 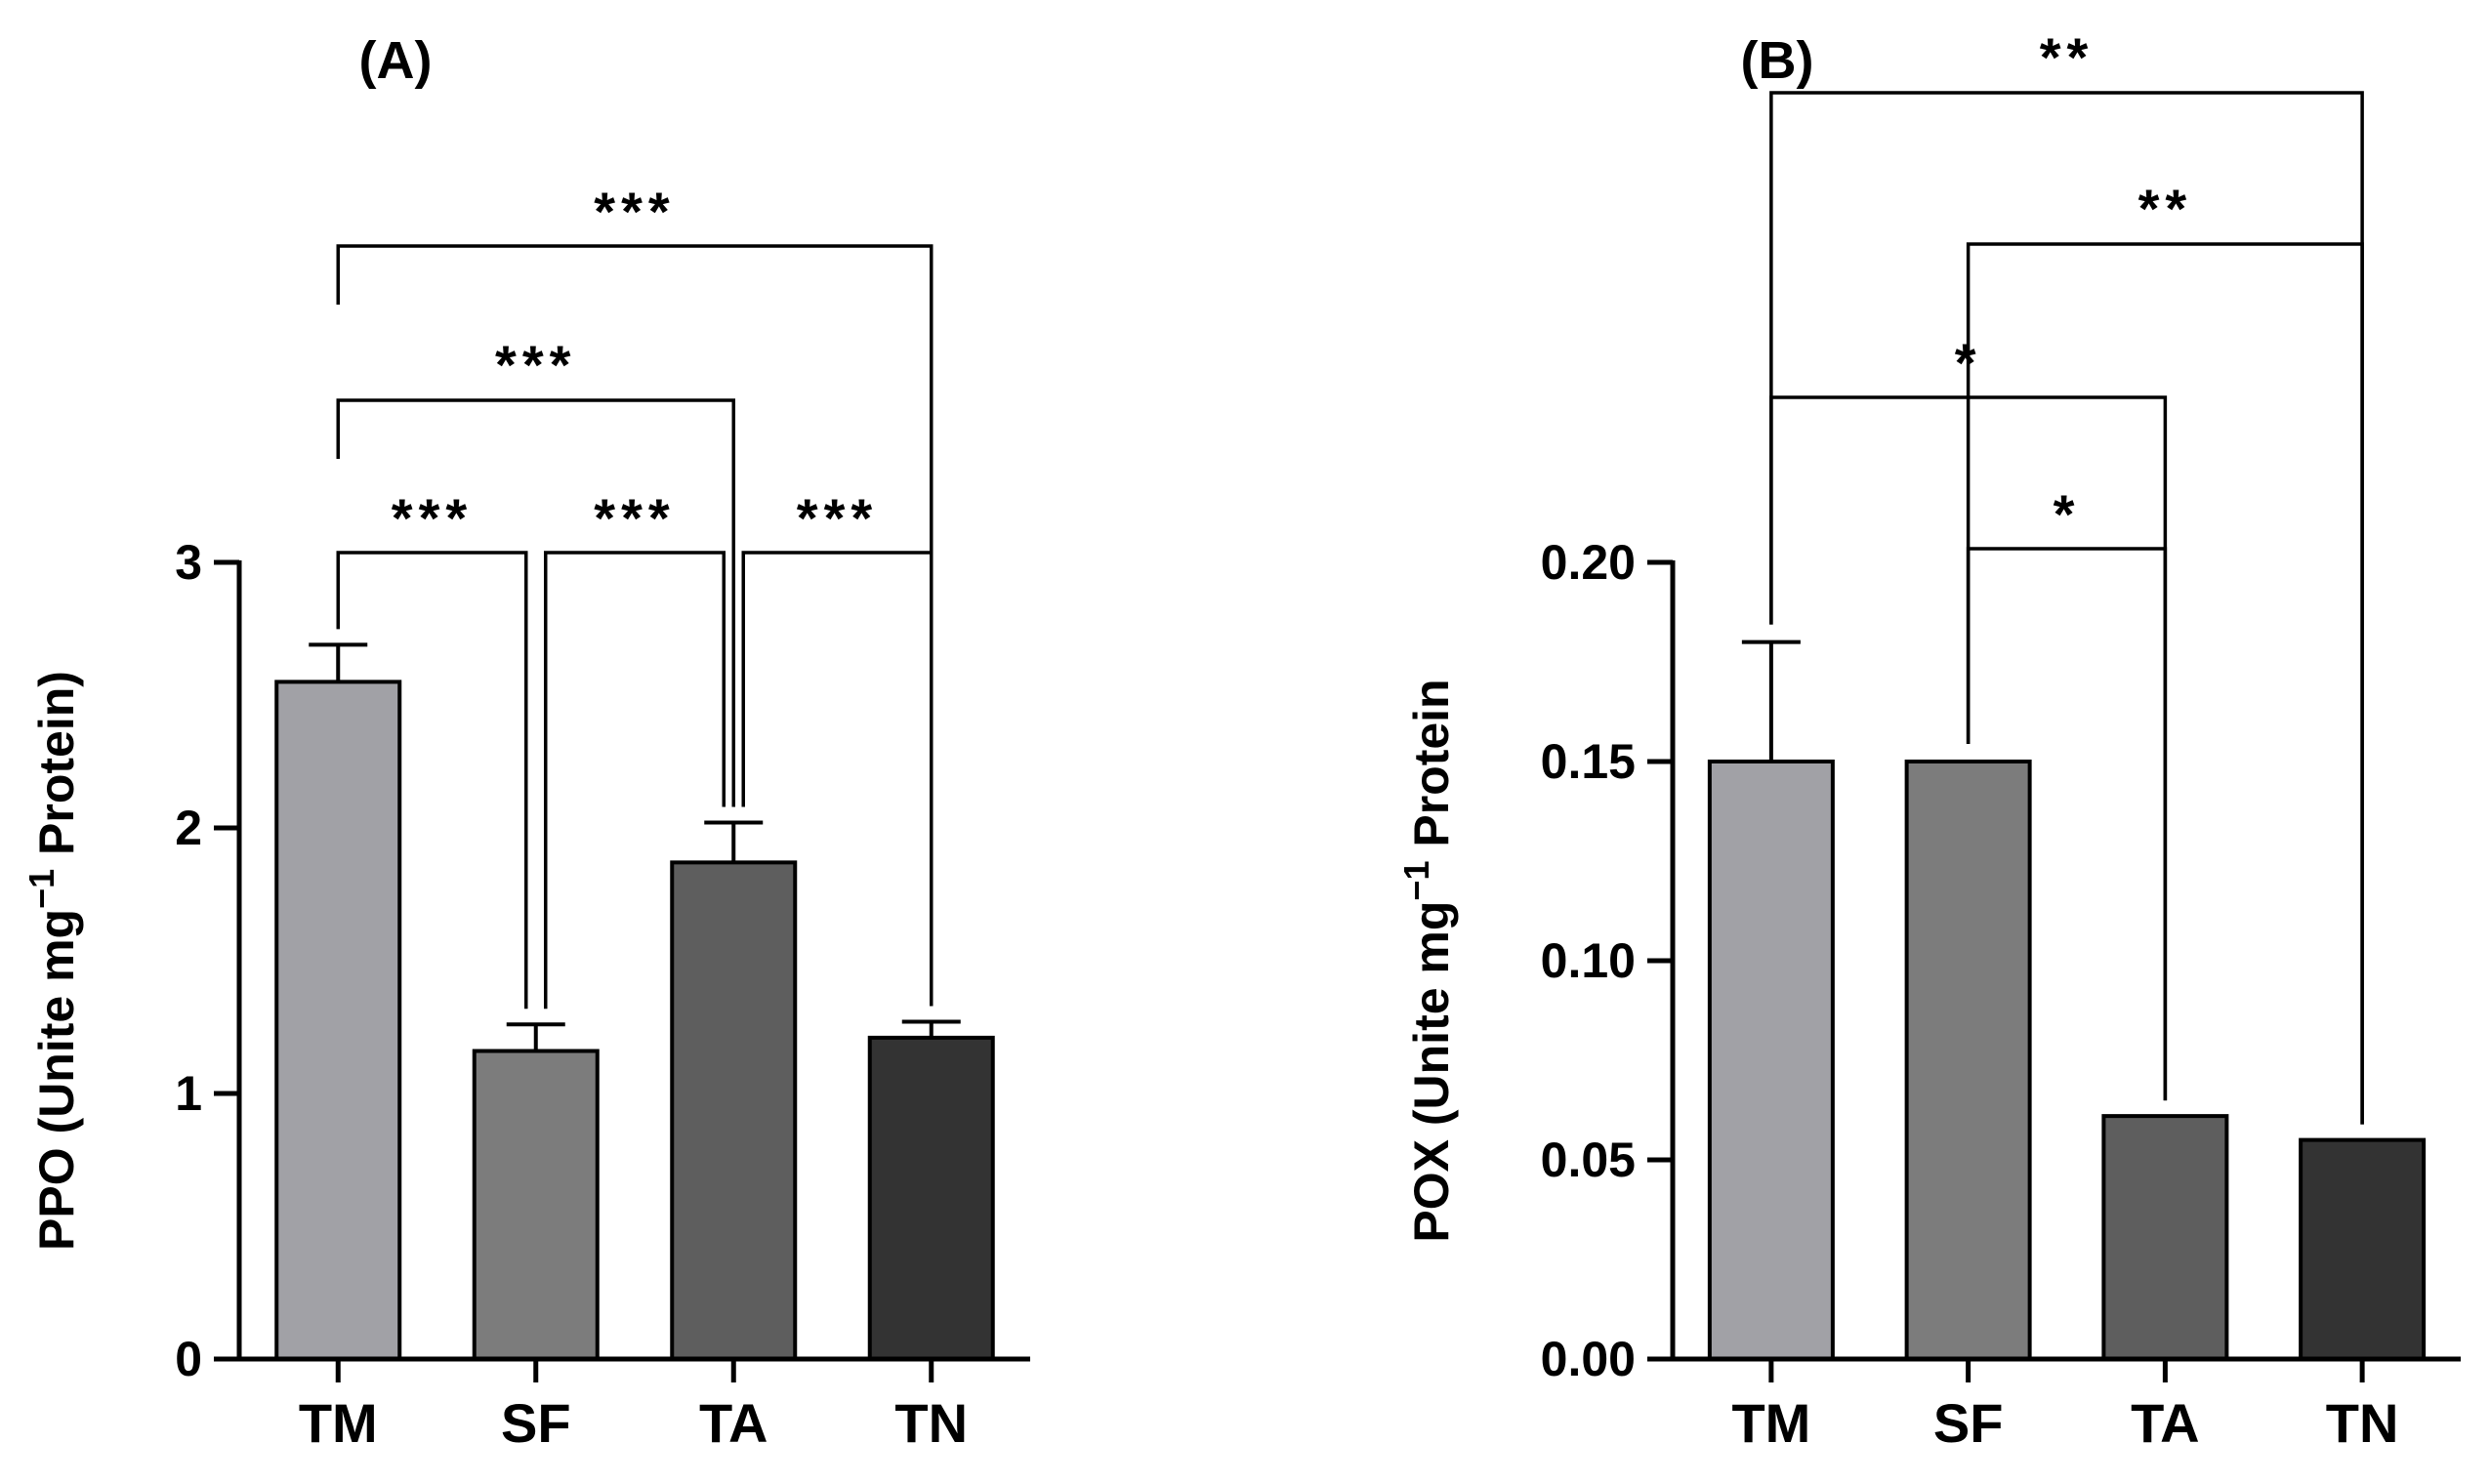 I want to click on ppo-bar-sf, so click(x=536, y=1205).